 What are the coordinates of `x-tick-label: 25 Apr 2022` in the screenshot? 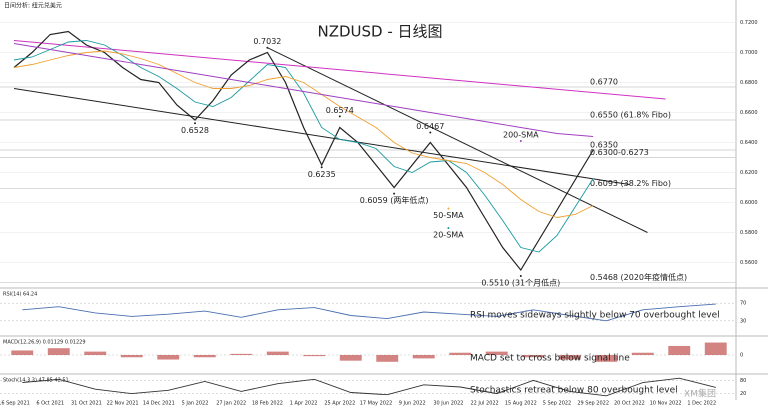 It's located at (339, 404).